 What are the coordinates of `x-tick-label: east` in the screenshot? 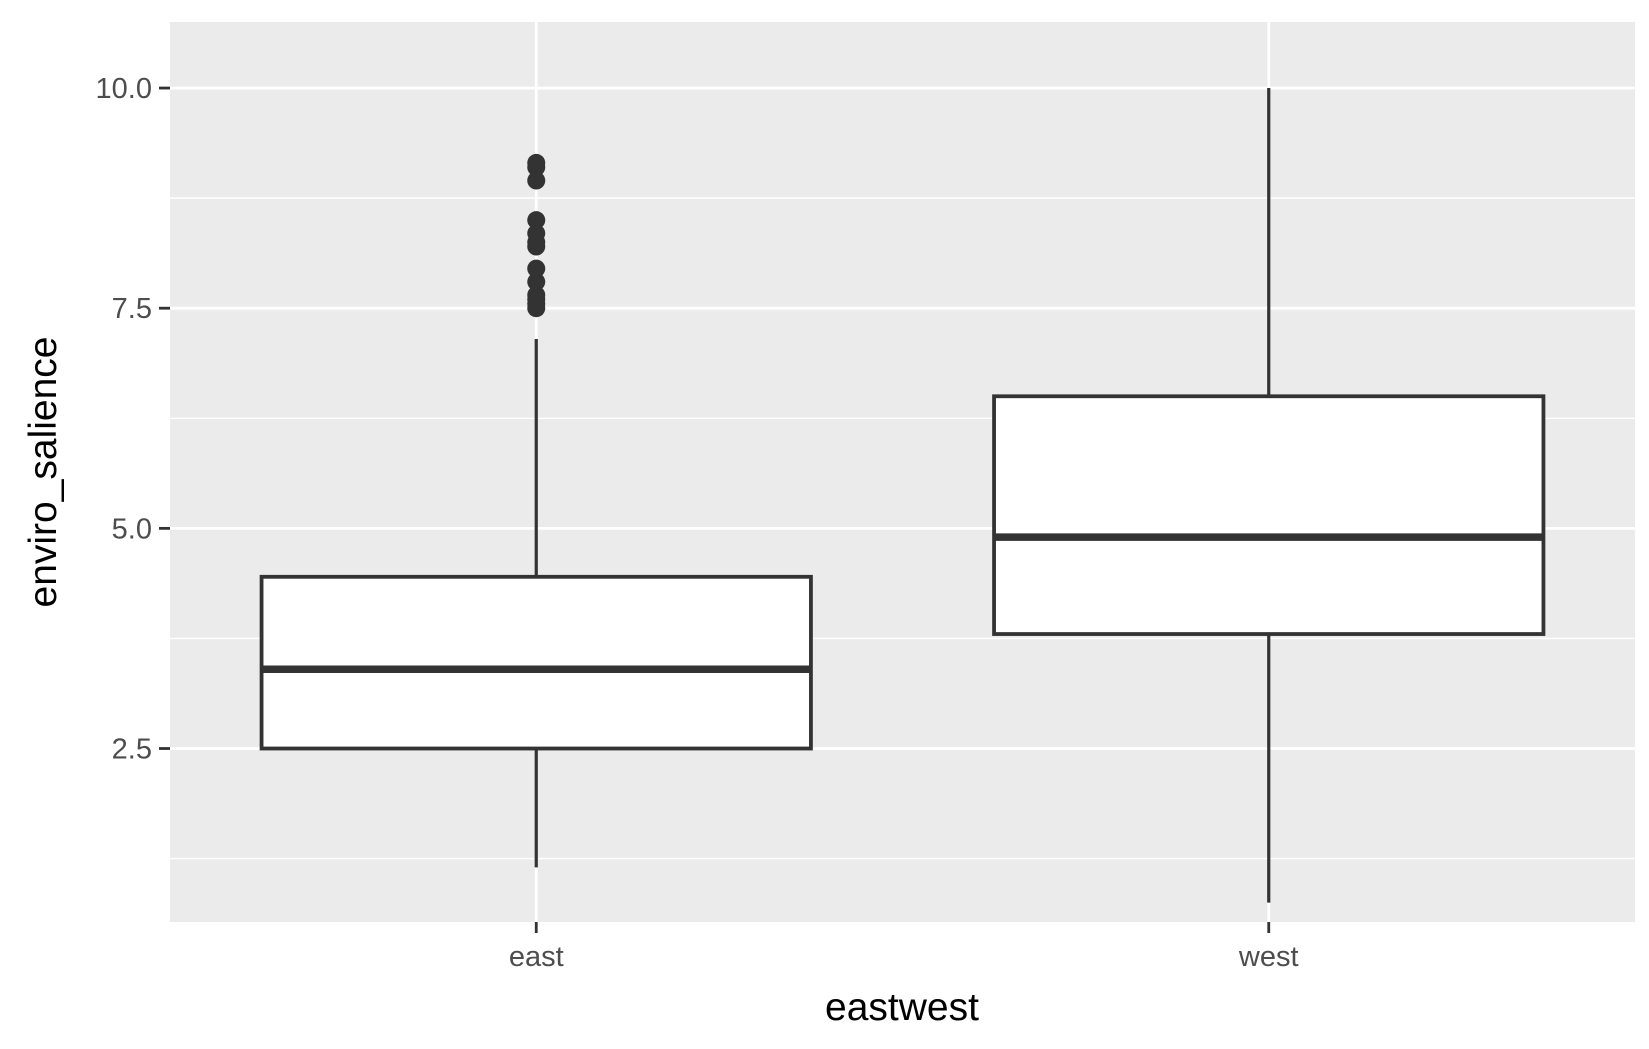 It's located at (536, 957).